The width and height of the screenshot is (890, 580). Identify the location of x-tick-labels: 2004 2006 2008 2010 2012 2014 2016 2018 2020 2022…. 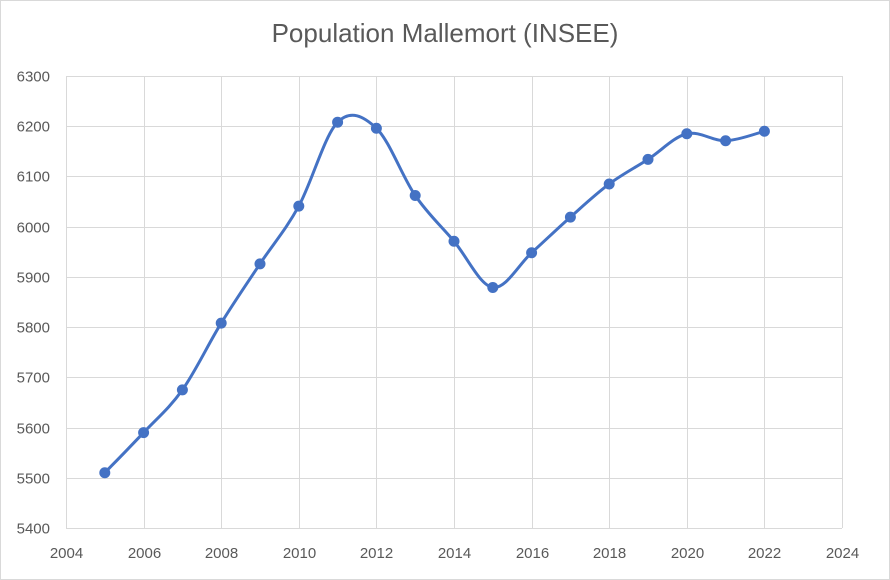
(454, 553).